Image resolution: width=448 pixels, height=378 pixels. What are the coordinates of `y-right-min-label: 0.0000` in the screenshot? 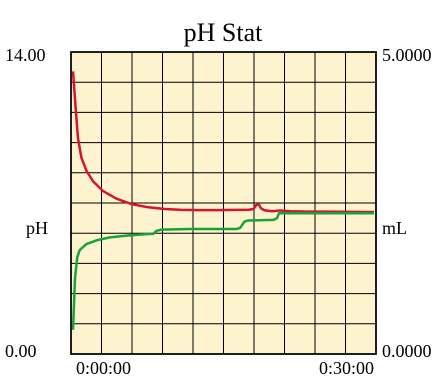 It's located at (407, 351).